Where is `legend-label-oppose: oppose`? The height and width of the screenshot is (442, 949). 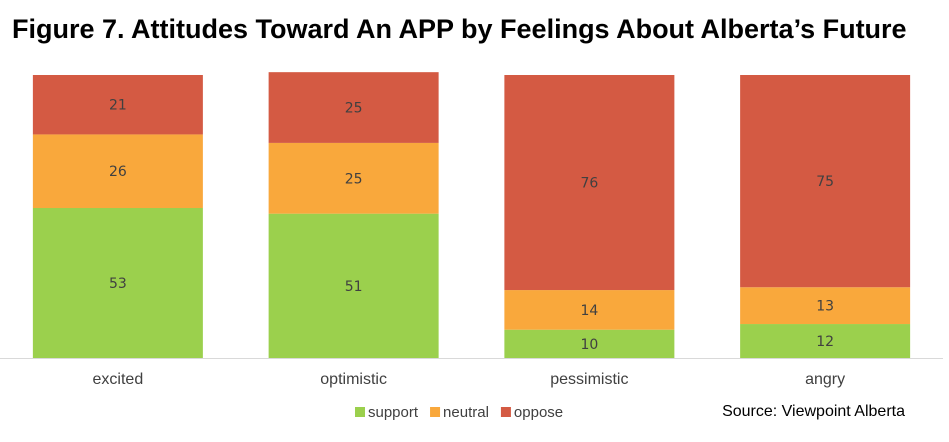 legend-label-oppose: oppose is located at coordinates (538, 412).